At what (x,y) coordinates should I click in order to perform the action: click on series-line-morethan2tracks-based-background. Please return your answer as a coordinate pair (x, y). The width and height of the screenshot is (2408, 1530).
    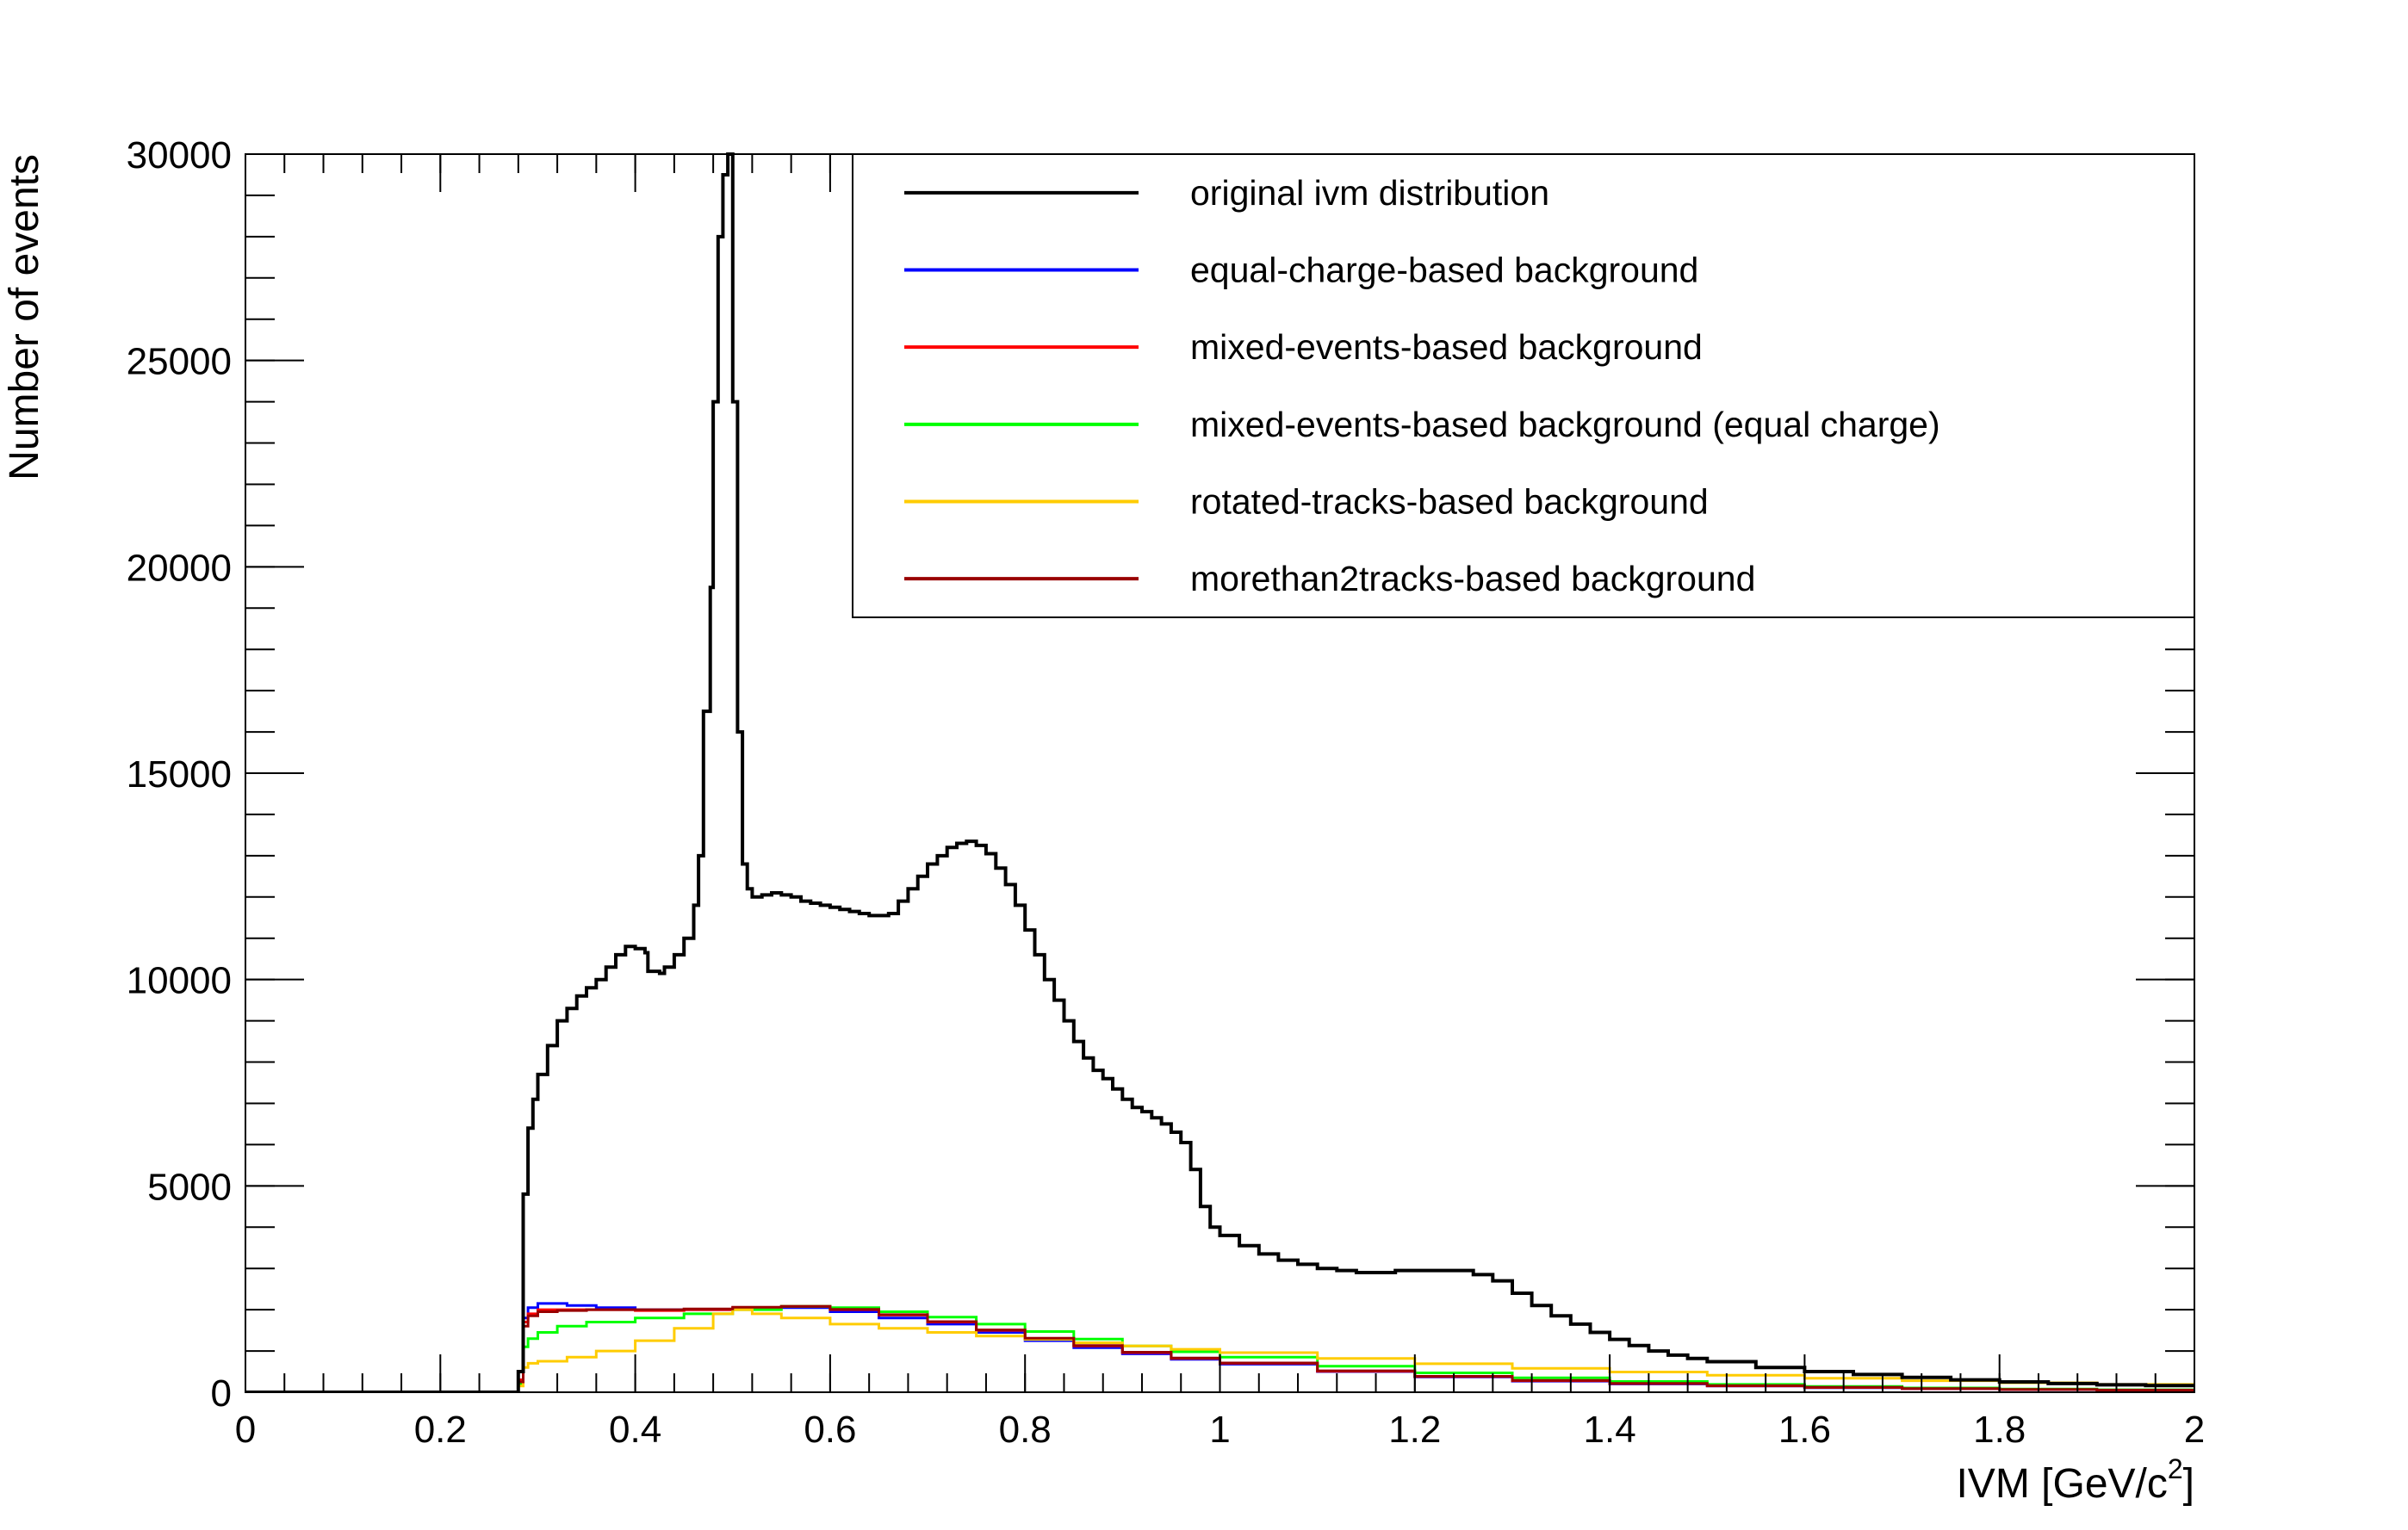
    Looking at the image, I should click on (1354, 1348).